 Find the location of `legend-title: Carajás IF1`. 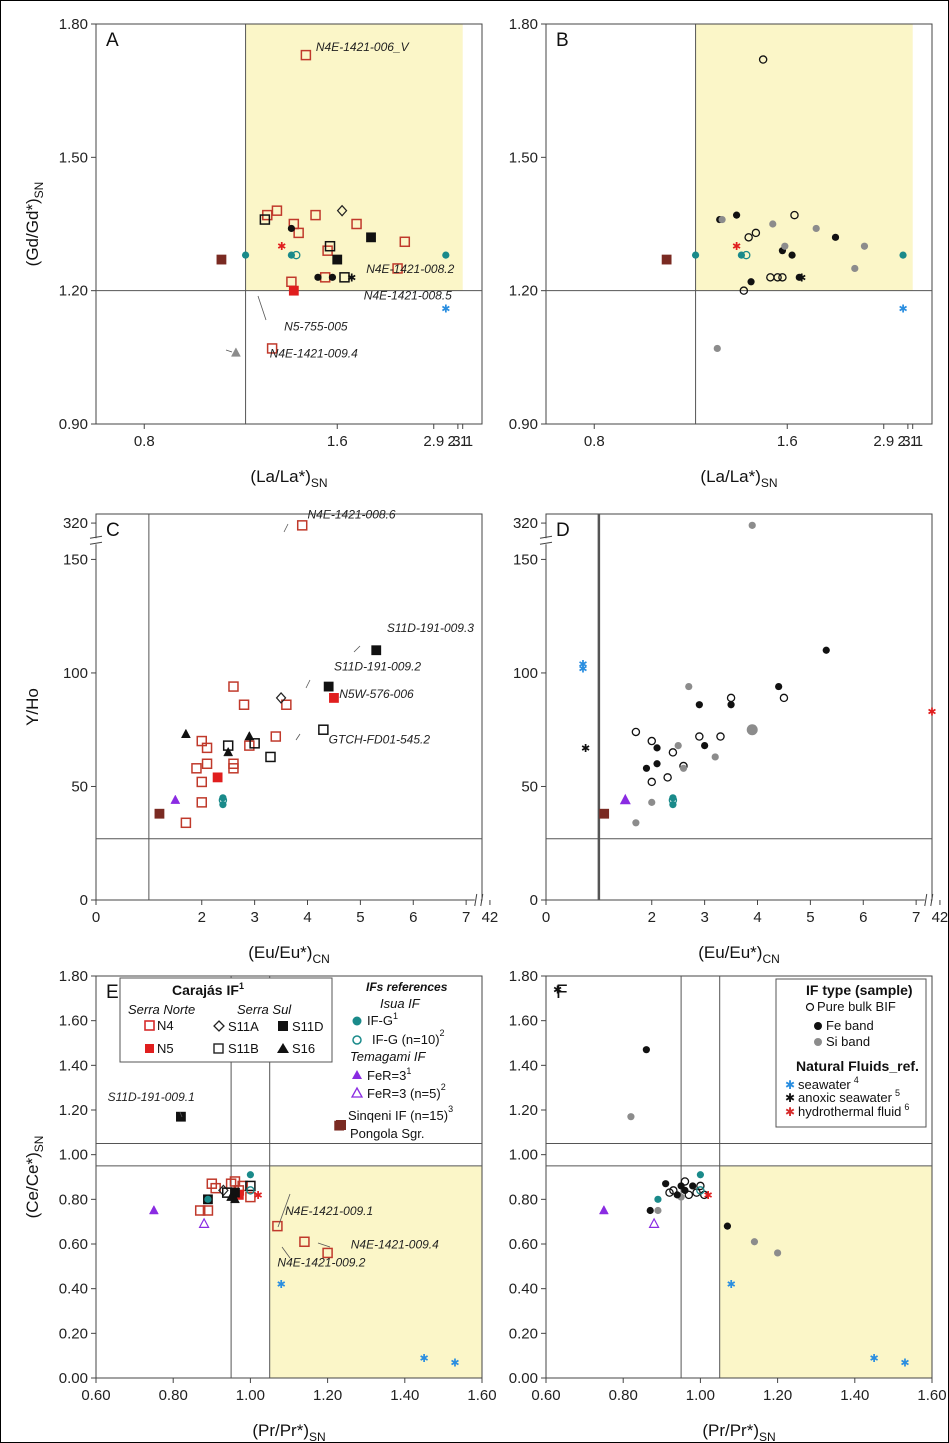

legend-title: Carajás IF1 is located at coordinates (208, 989).